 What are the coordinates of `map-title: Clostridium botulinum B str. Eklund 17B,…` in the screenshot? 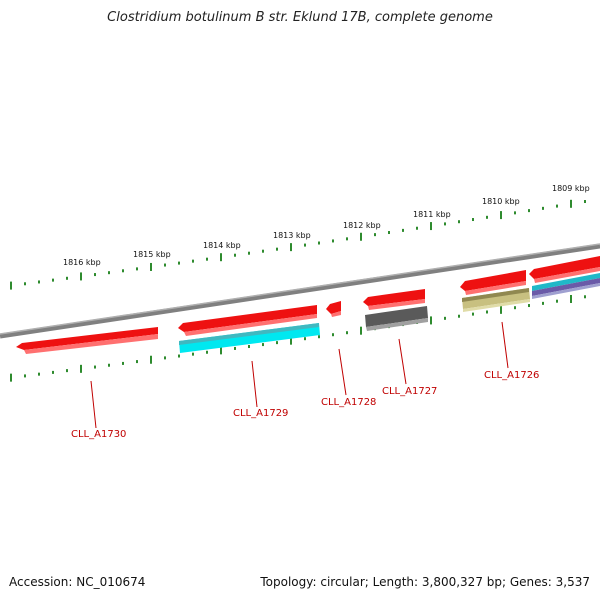 It's located at (300, 17).